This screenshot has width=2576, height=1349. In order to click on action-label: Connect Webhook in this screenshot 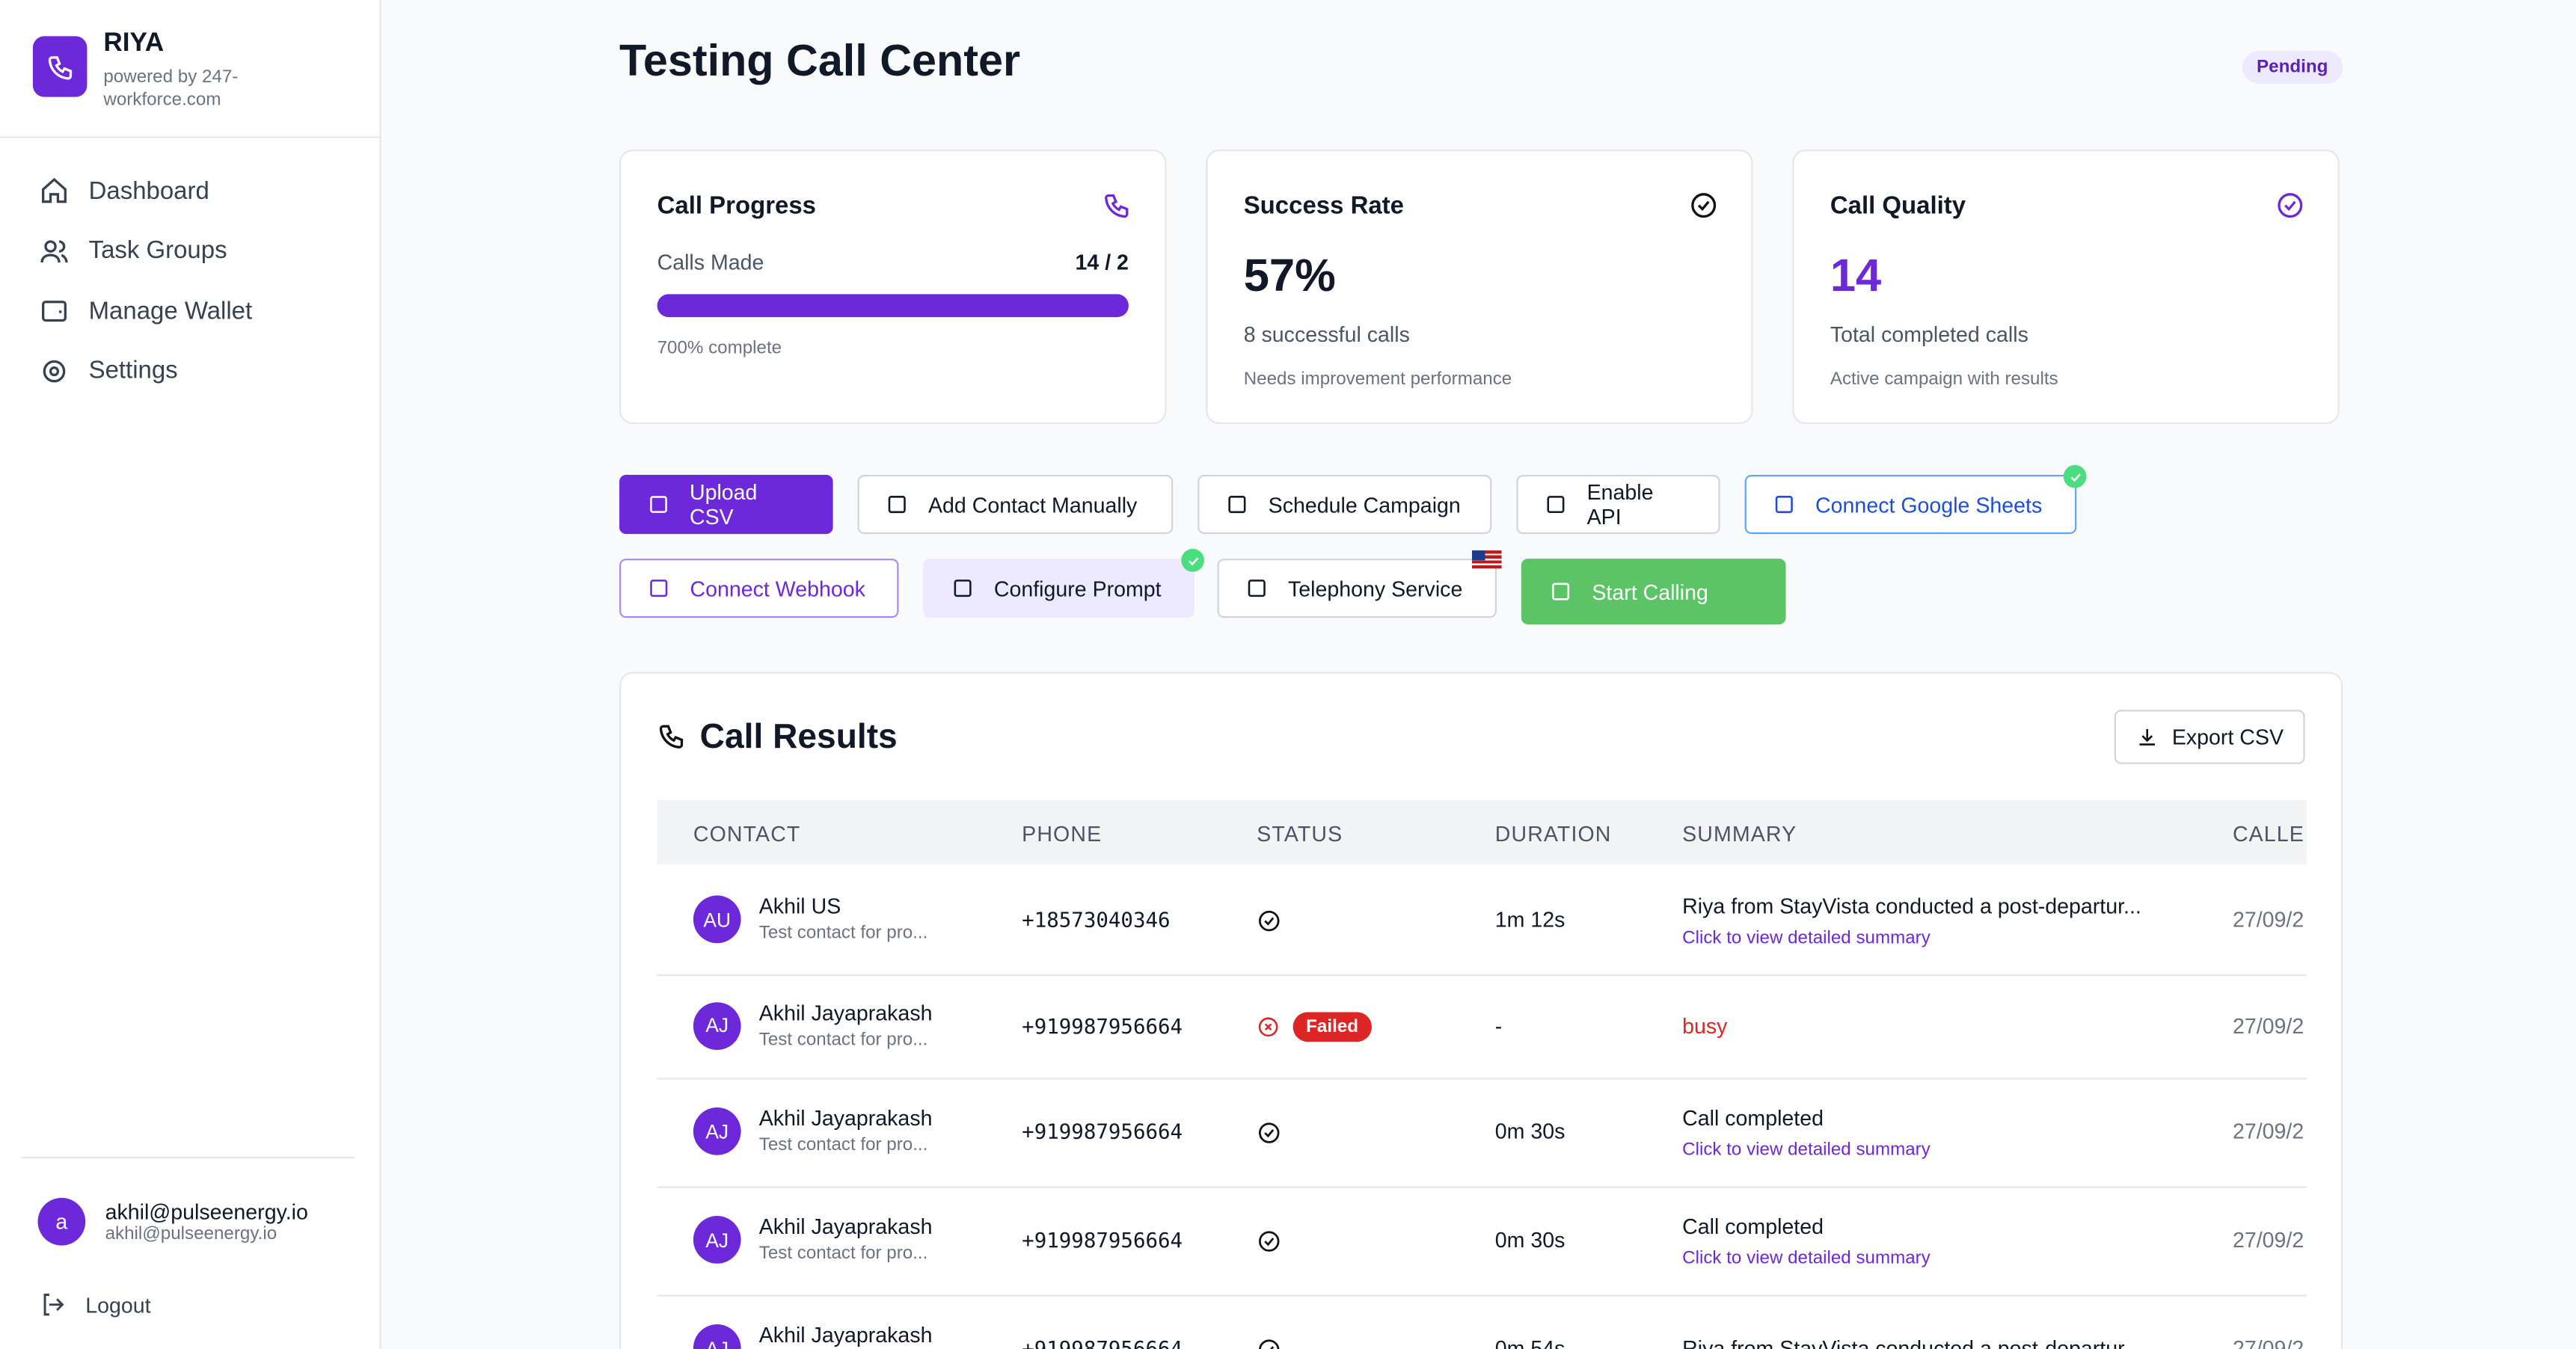, I will do `click(777, 588)`.